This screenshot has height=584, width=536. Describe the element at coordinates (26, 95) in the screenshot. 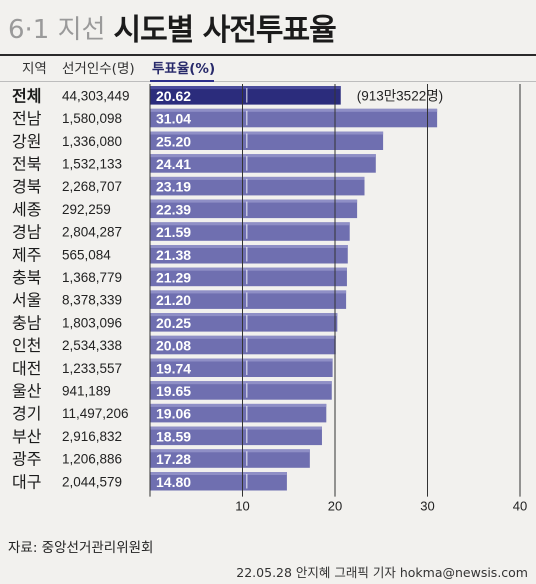

I see `region-label: 전체` at that location.